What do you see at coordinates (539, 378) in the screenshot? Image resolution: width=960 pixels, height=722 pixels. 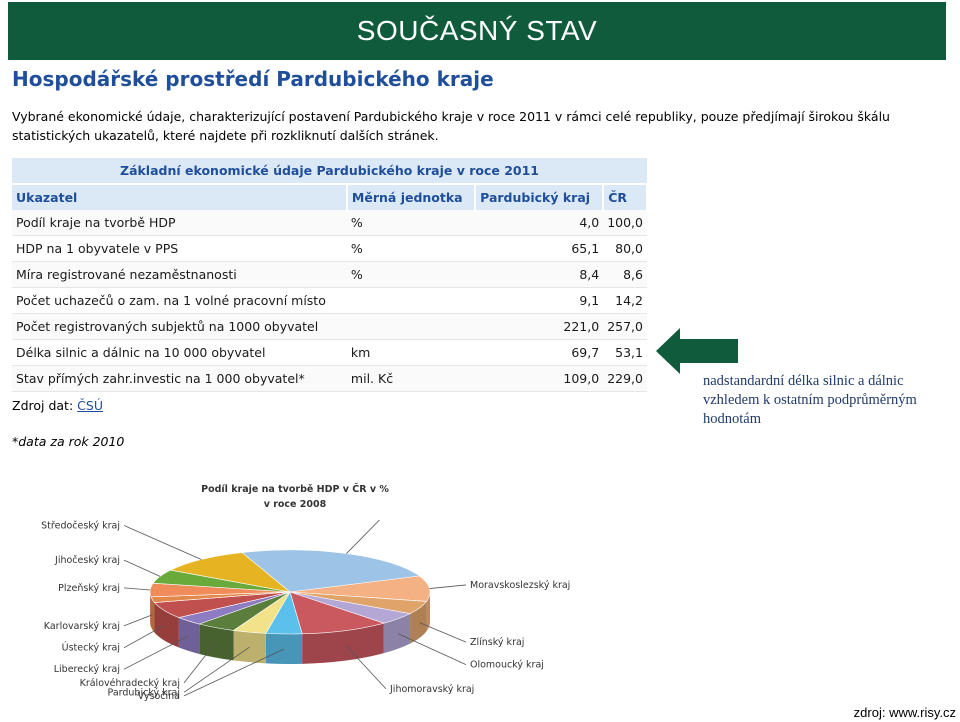 I see `cell-region-value: 109,0` at bounding box center [539, 378].